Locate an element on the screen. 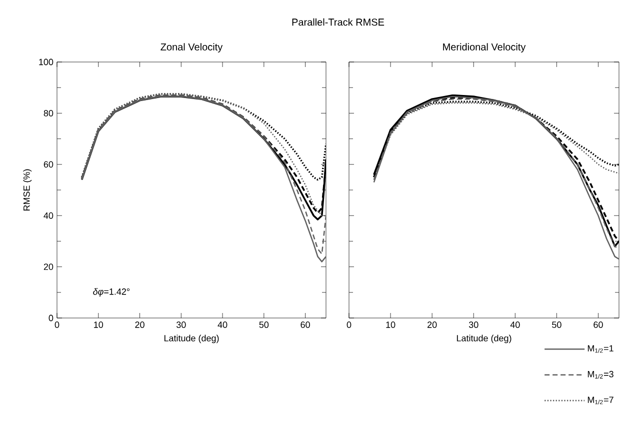 This screenshot has height=442, width=621. y-tick-label: 0 is located at coordinates (51, 318).